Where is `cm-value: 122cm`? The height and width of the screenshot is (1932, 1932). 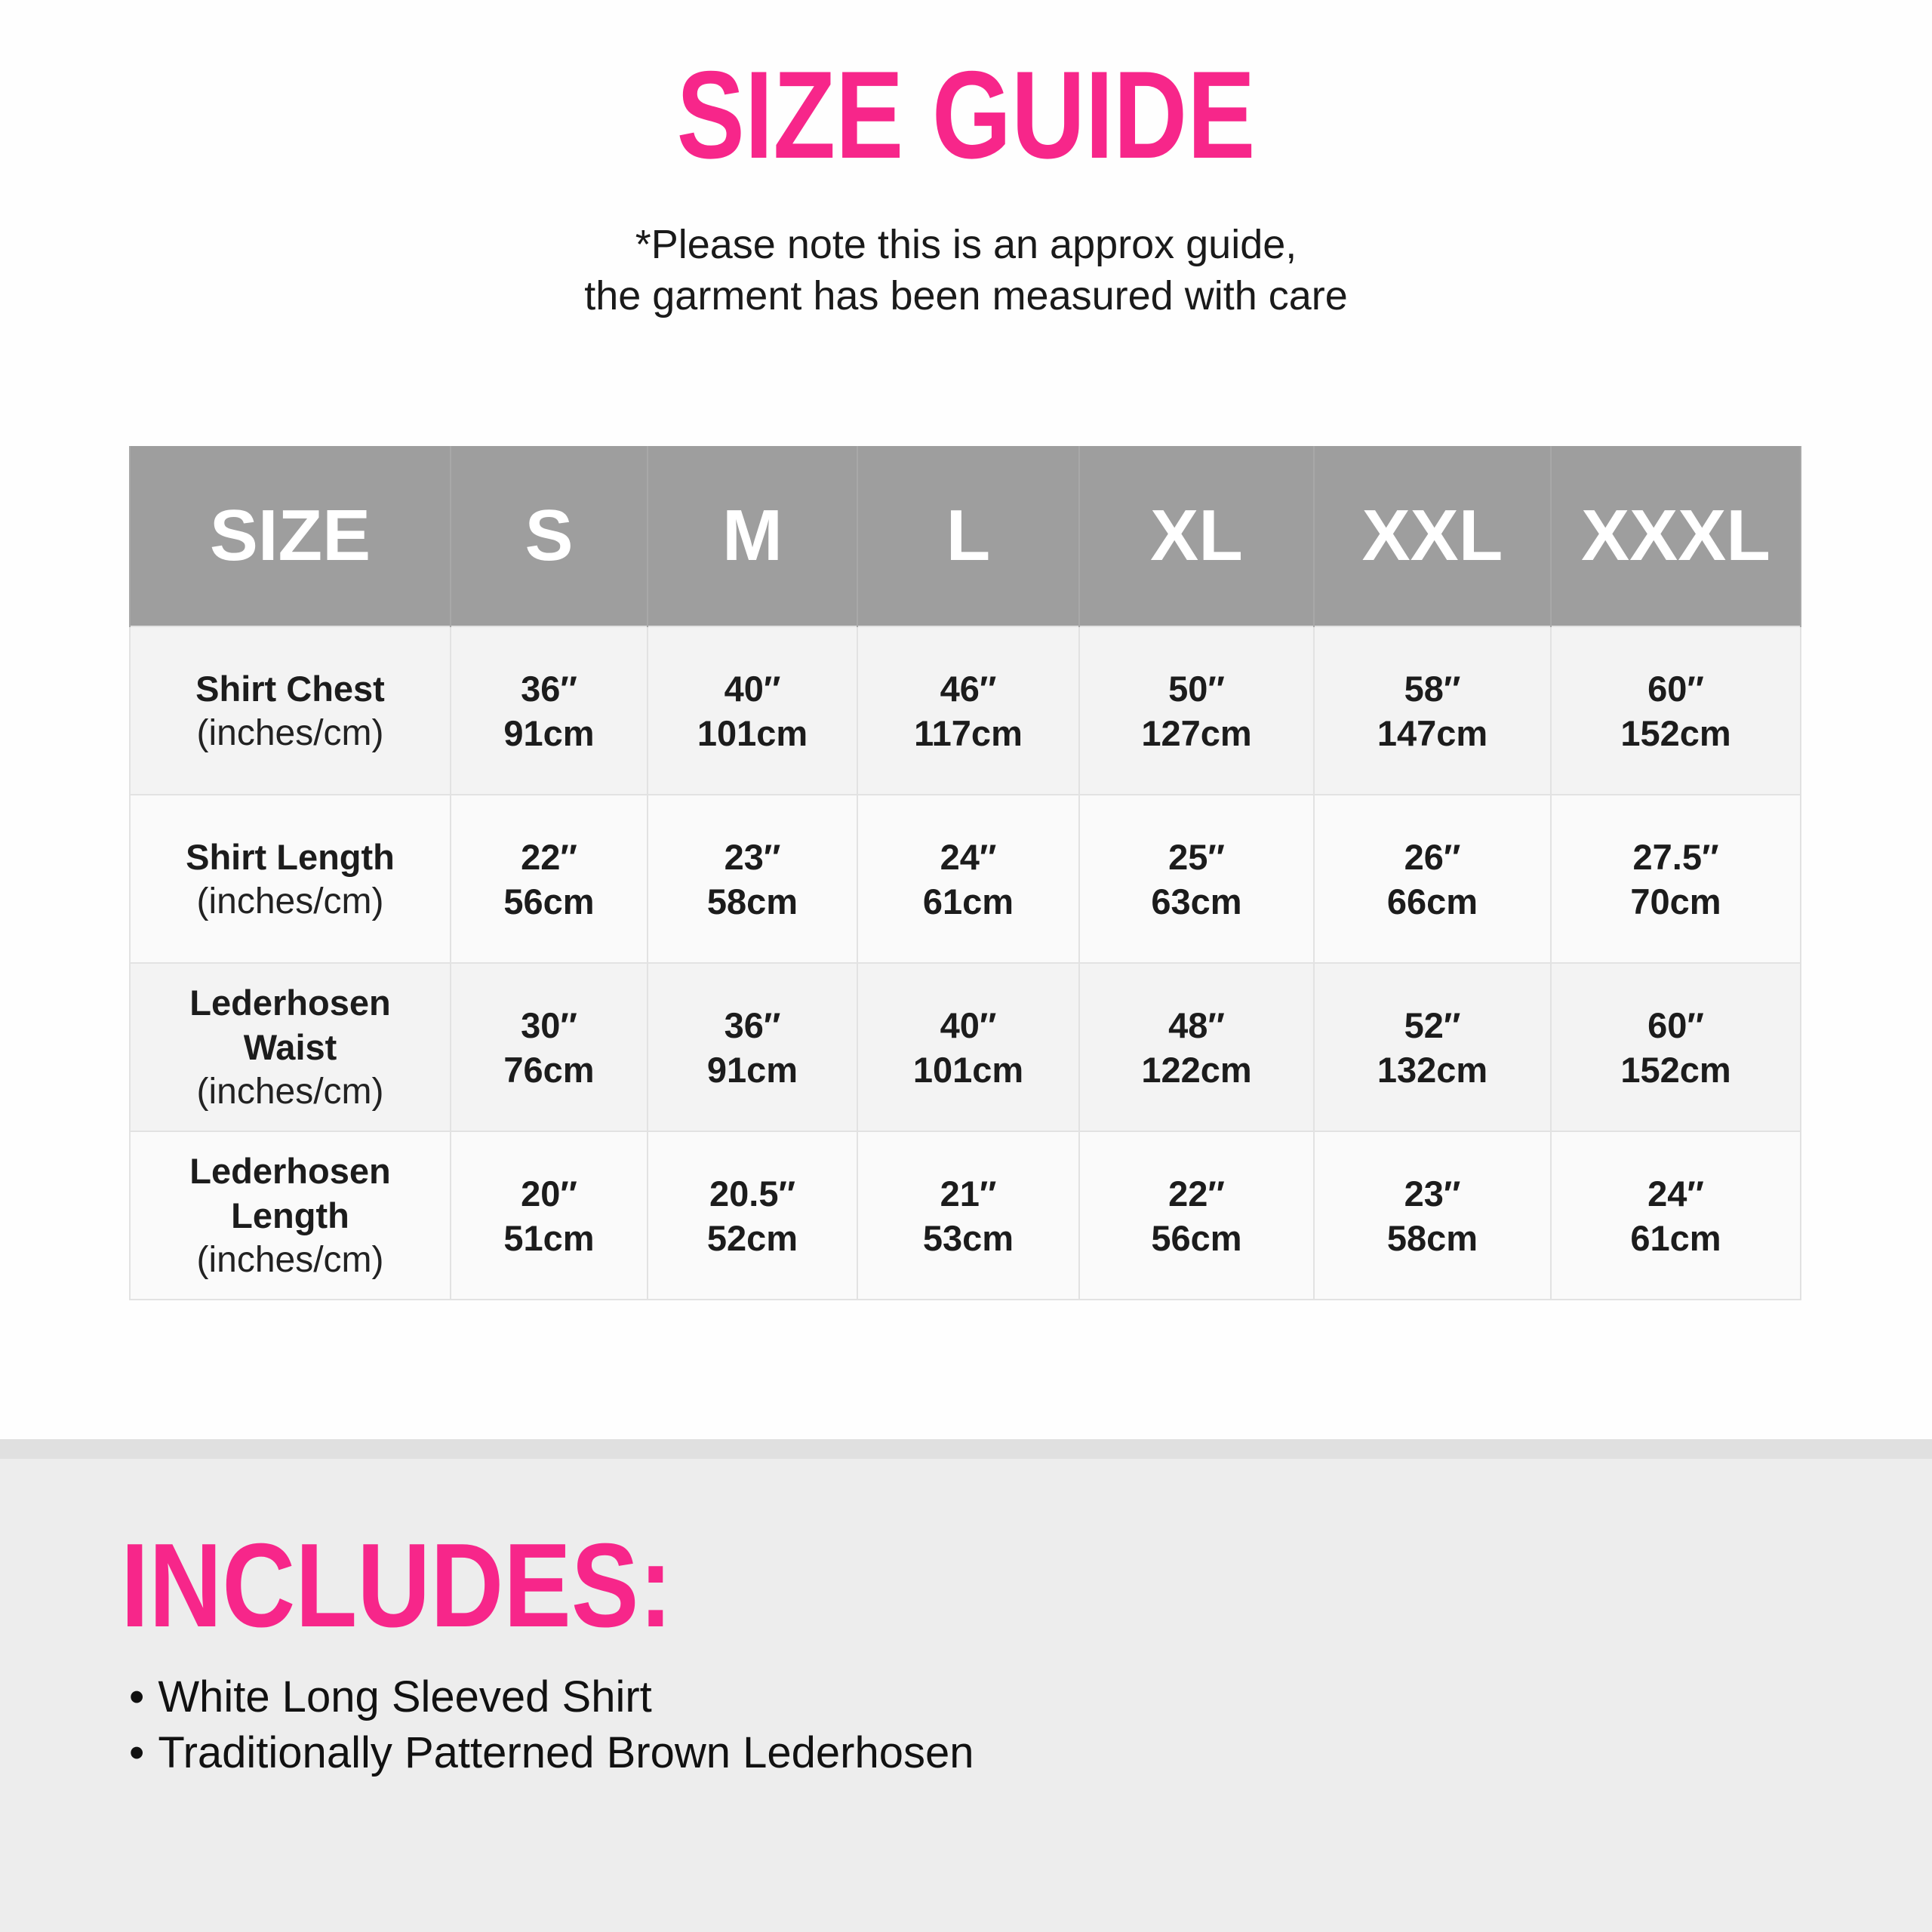 cm-value: 122cm is located at coordinates (1196, 1069).